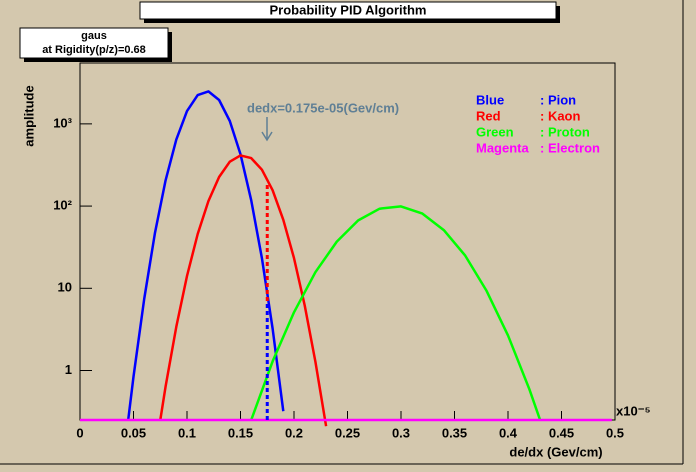 This screenshot has width=696, height=472. What do you see at coordinates (79, 432) in the screenshot?
I see `x-tick-label: 0` at bounding box center [79, 432].